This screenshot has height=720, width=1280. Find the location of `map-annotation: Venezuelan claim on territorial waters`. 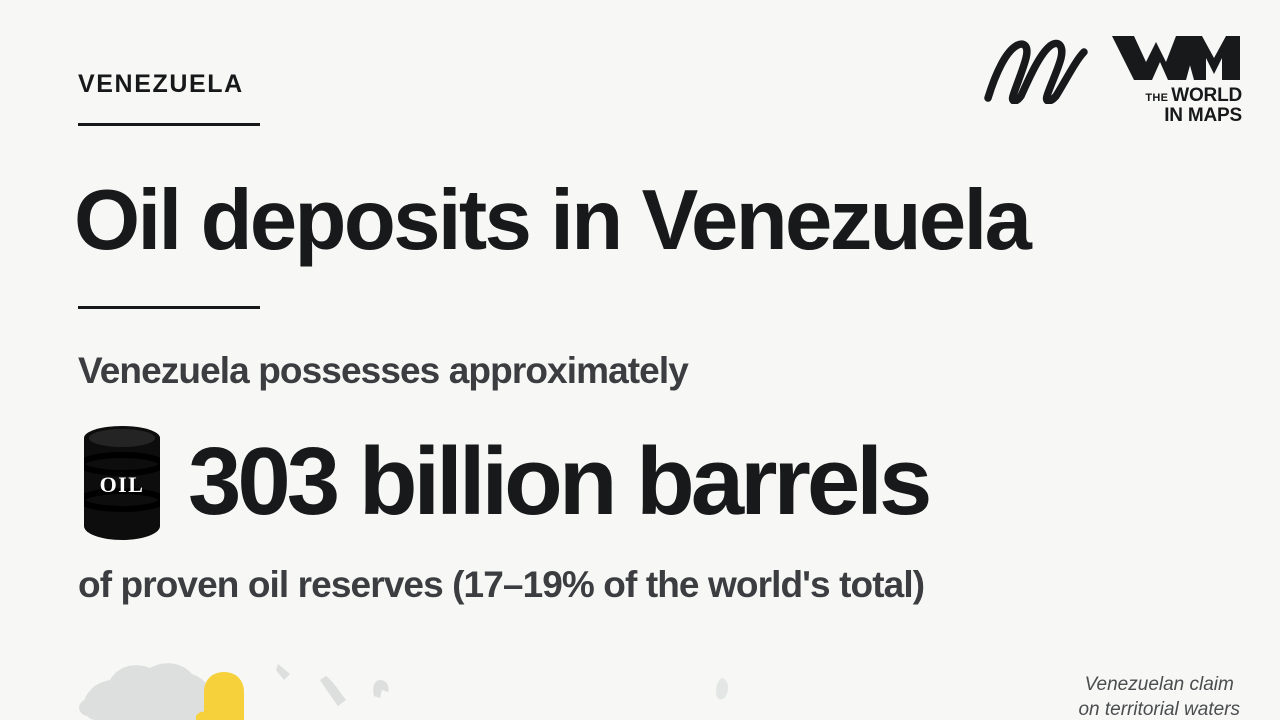

map-annotation: Venezuelan claim on territorial waters is located at coordinates (1159, 696).